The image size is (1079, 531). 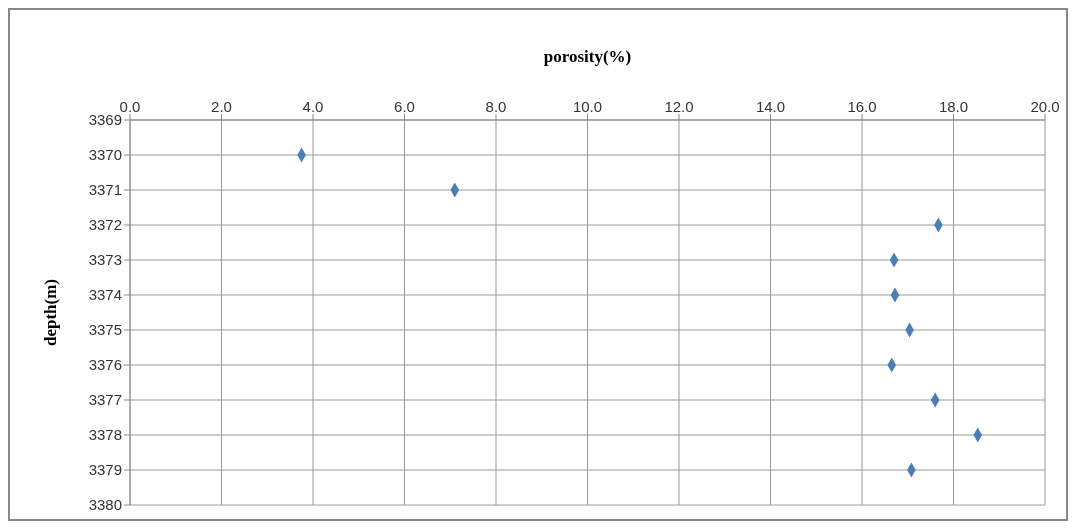 I want to click on y-tick-label: 3371, so click(x=105, y=190).